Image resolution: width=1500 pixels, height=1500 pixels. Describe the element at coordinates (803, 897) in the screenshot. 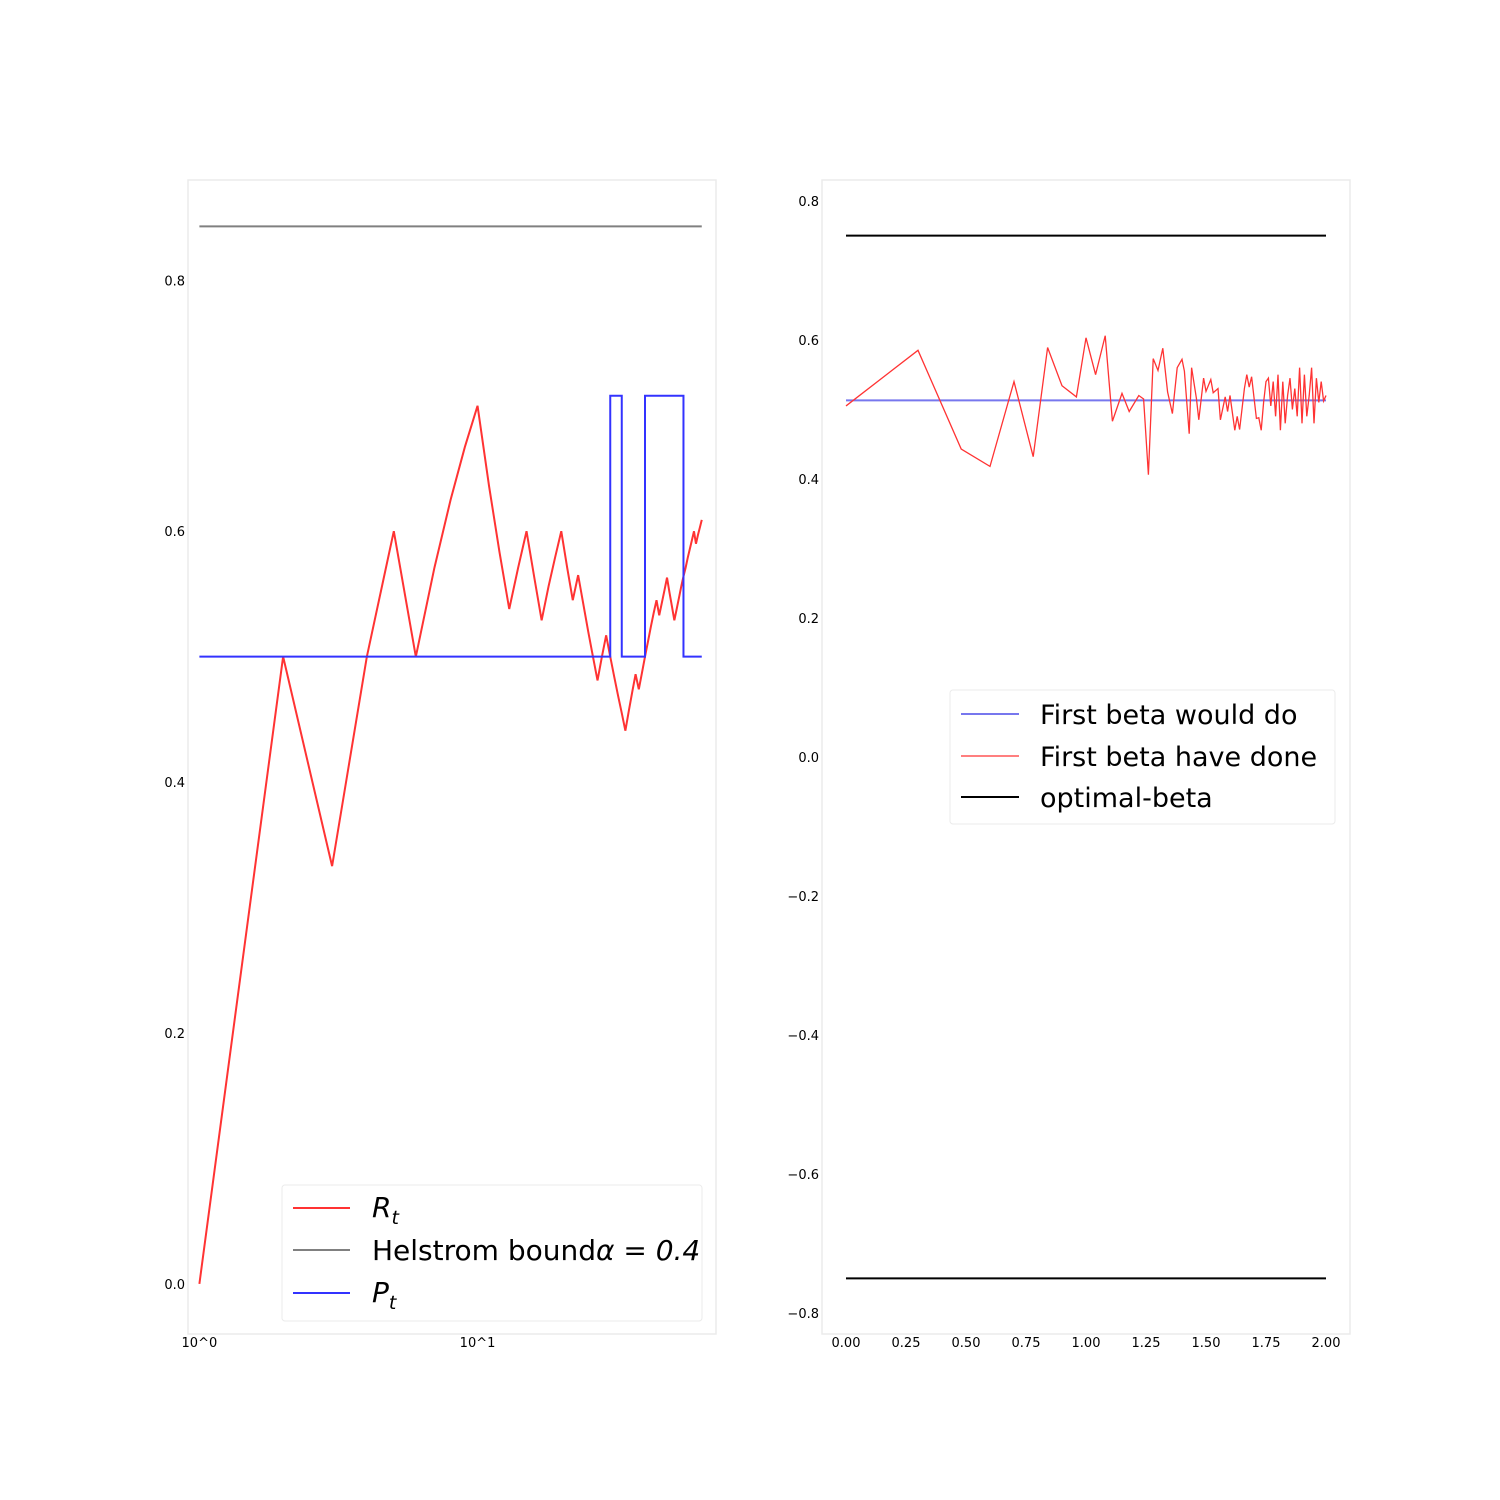

I see `y-tick-label: −0.2` at that location.